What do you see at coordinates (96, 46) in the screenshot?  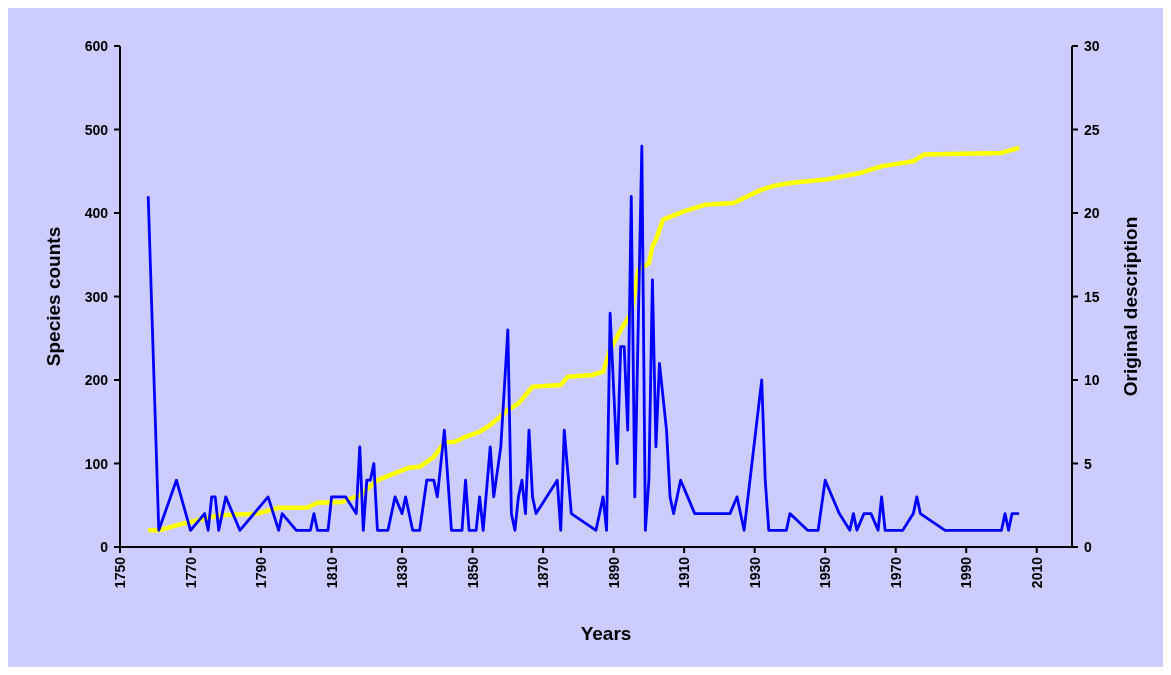 I see `y-tick-label: 600` at bounding box center [96, 46].